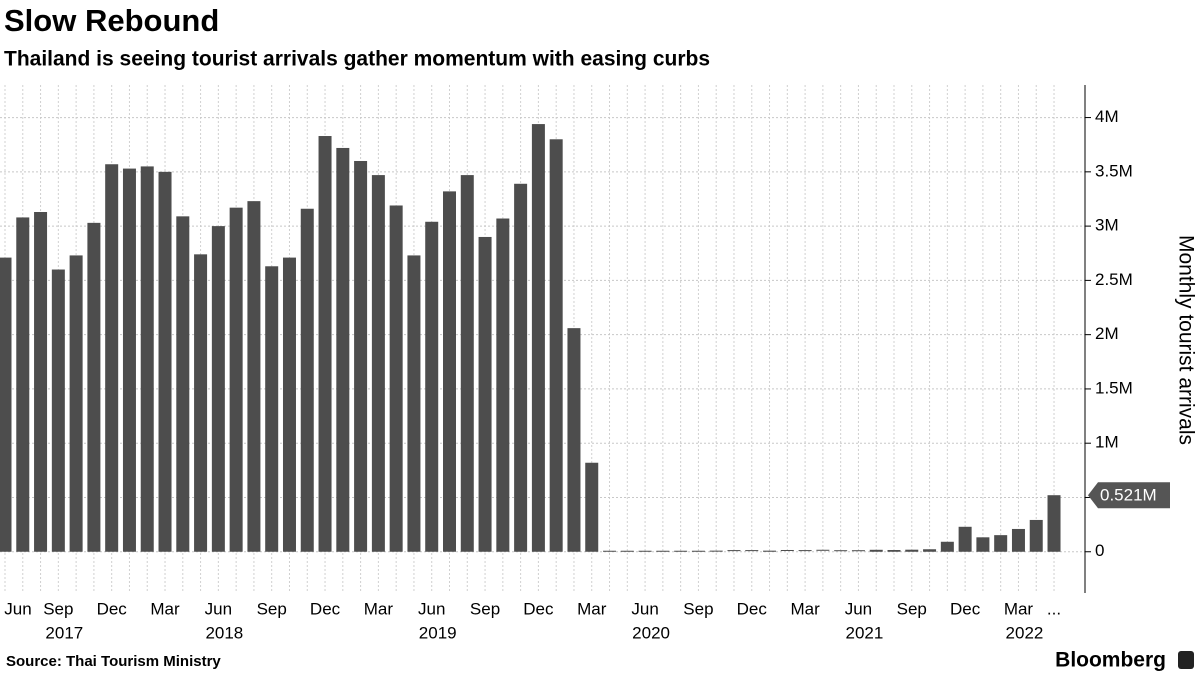 The width and height of the screenshot is (1200, 675). I want to click on x-year-label: 2017, so click(64, 632).